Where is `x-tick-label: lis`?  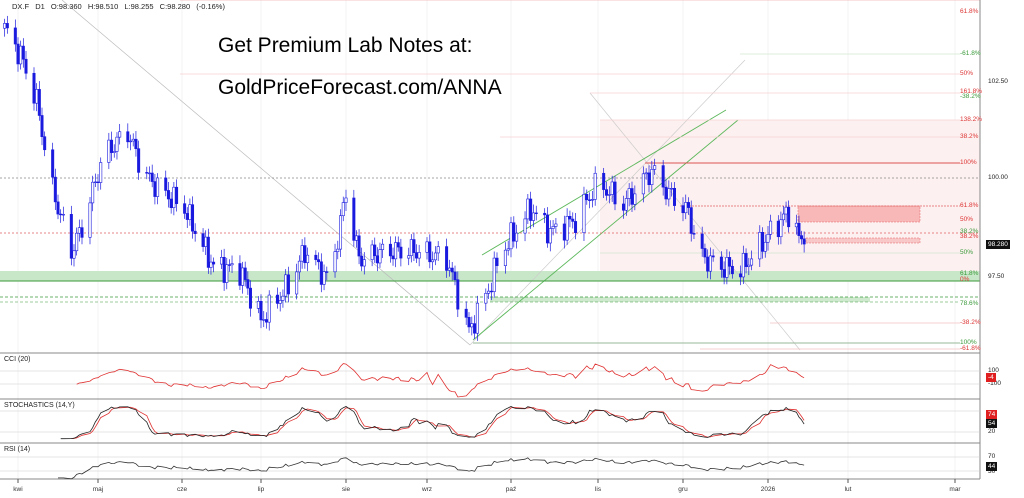
x-tick-label: lis is located at coordinates (598, 489).